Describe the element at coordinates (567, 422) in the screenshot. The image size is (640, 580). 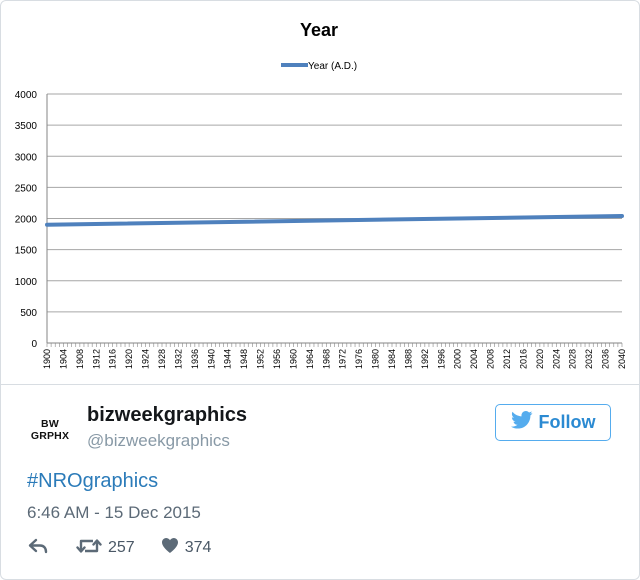
I see `follow-button-label: Follow` at that location.